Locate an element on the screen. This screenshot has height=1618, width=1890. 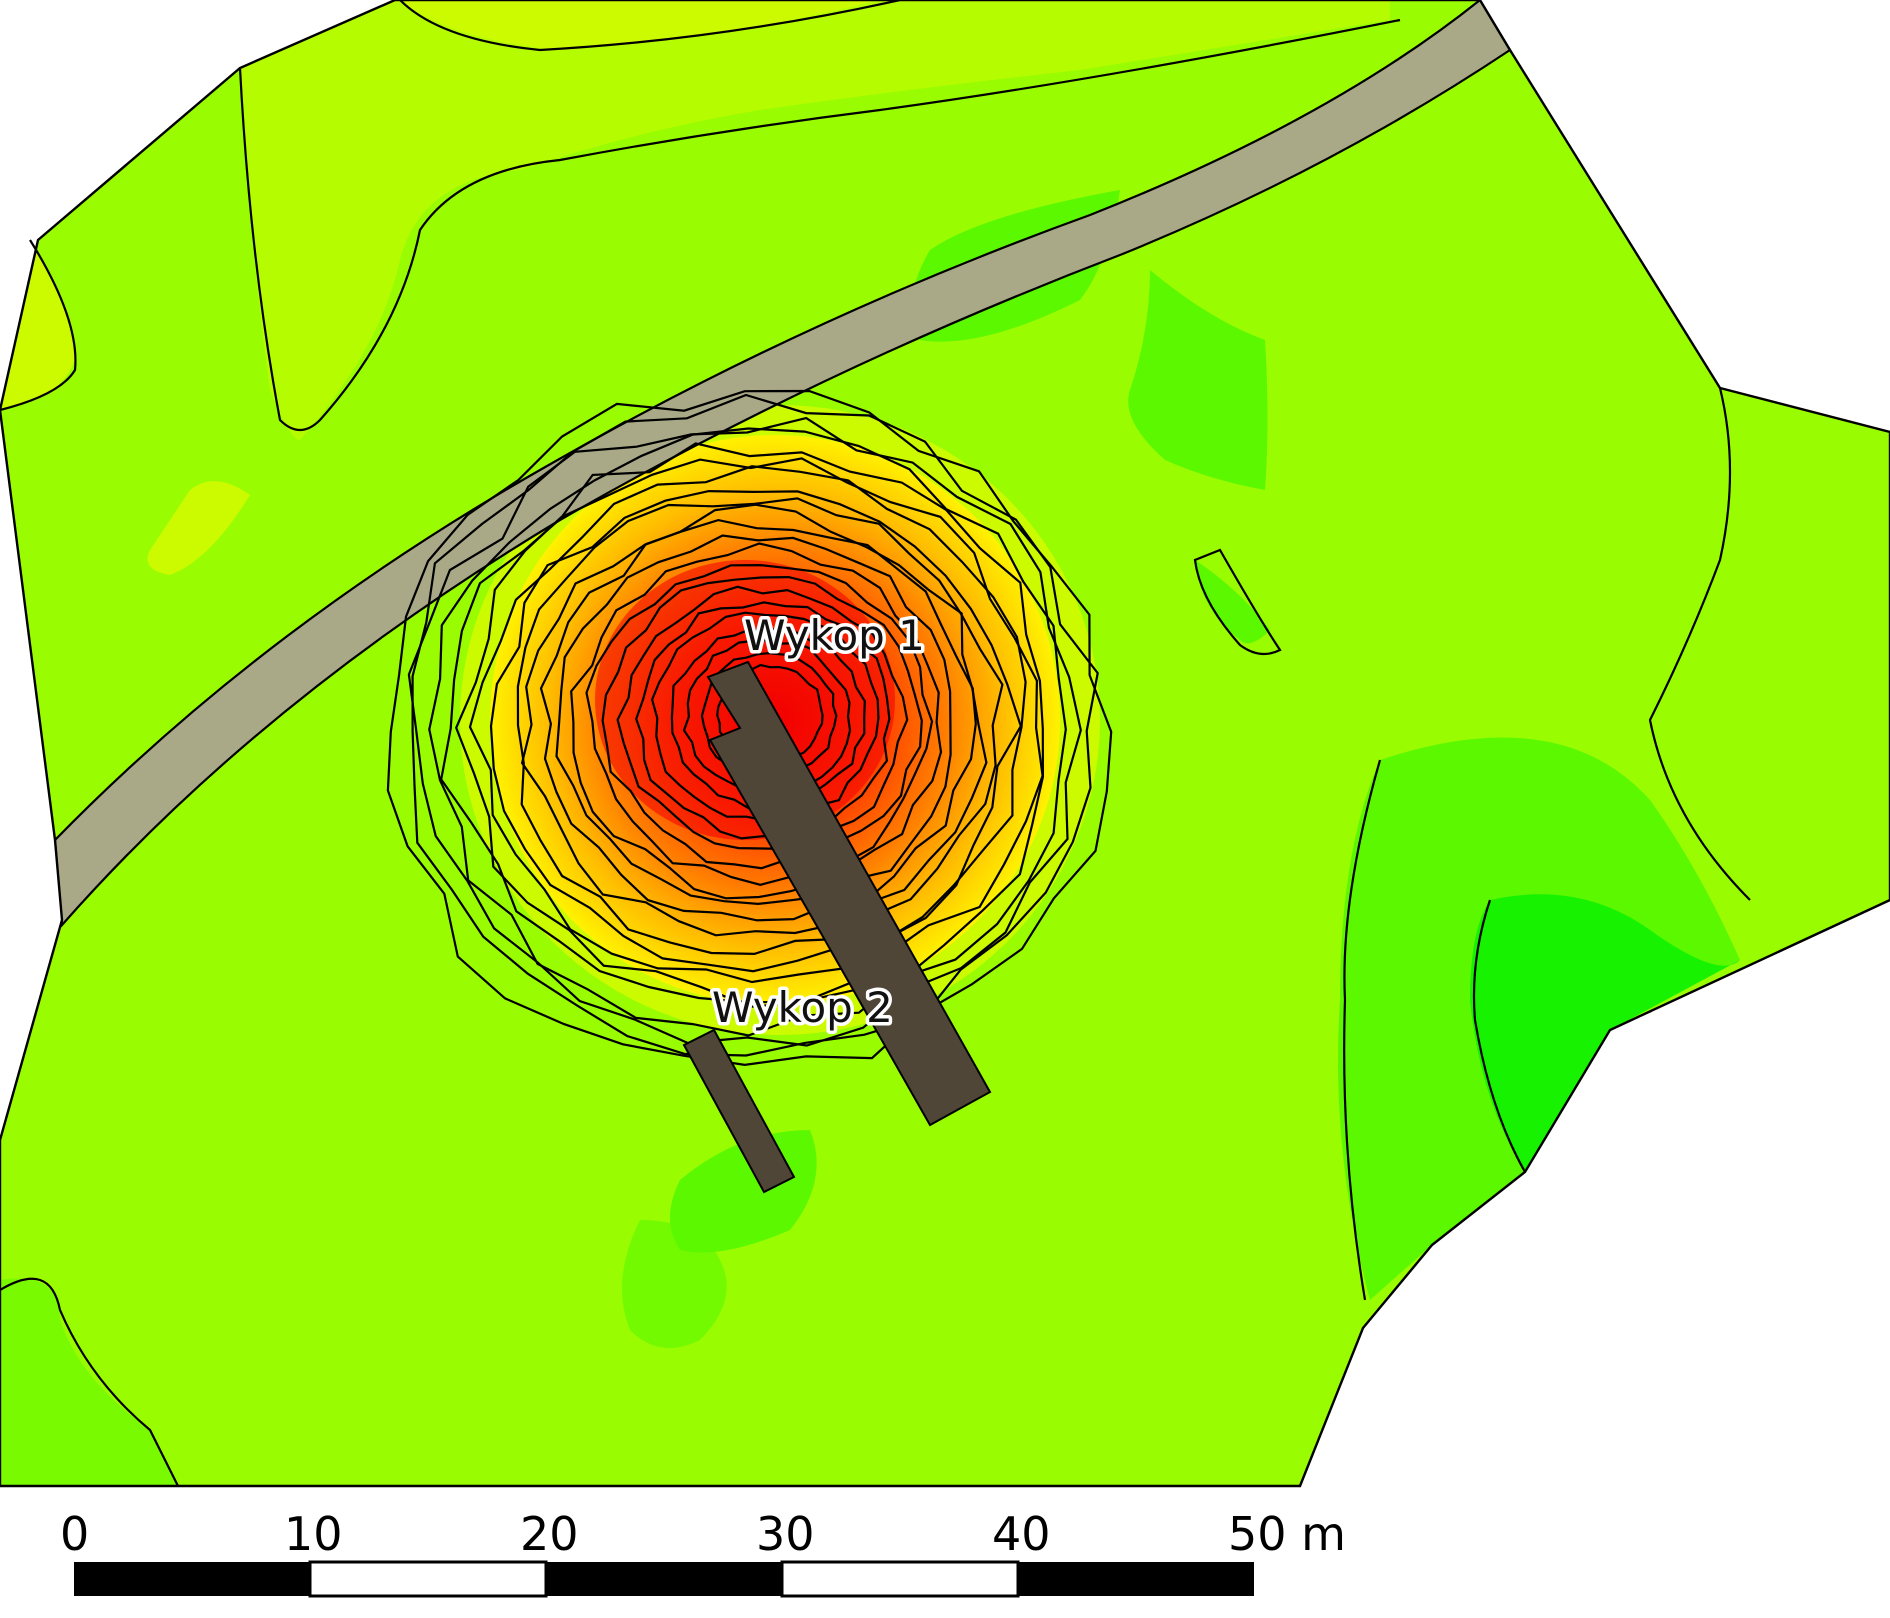
terrain-small-depression is located at coordinates (1232, 602).